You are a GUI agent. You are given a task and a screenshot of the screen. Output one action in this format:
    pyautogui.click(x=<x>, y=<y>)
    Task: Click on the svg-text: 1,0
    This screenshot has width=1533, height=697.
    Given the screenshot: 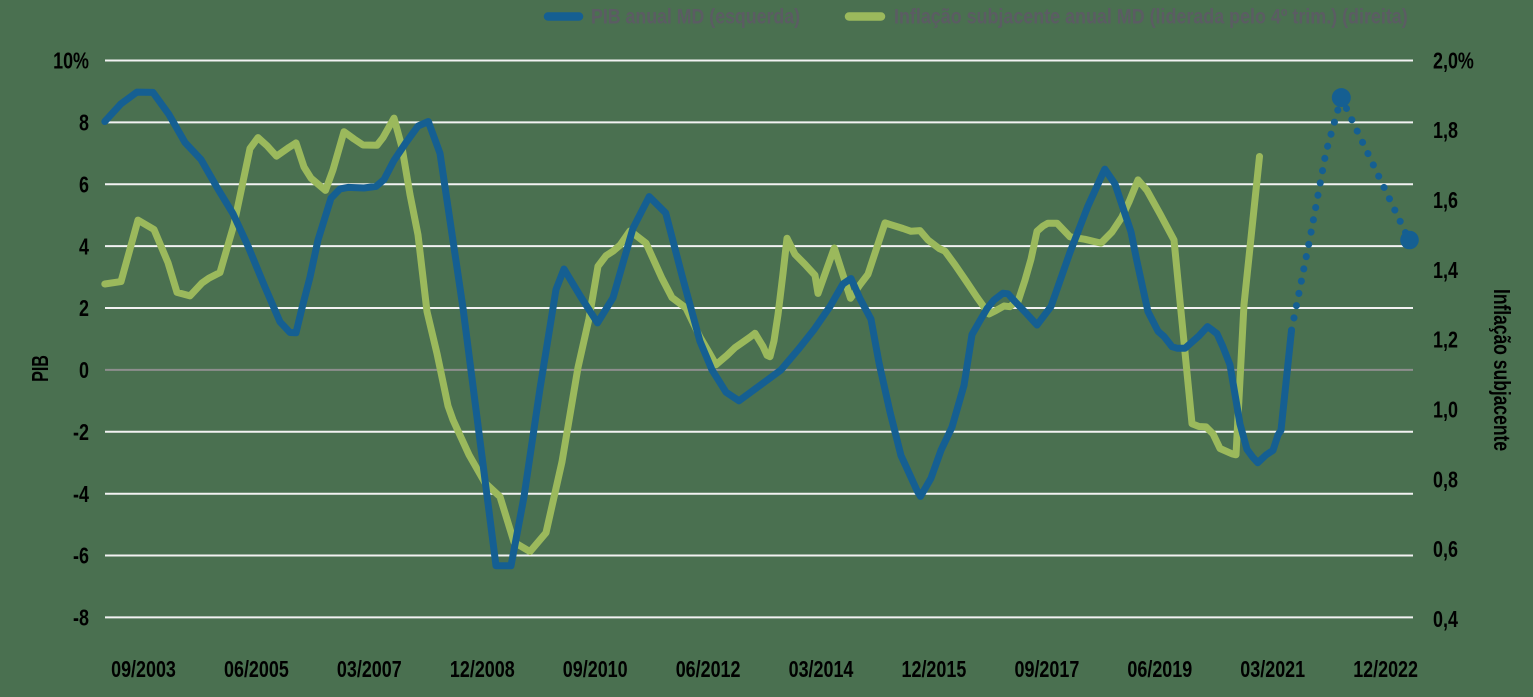 What is the action you would take?
    pyautogui.click(x=1445, y=411)
    